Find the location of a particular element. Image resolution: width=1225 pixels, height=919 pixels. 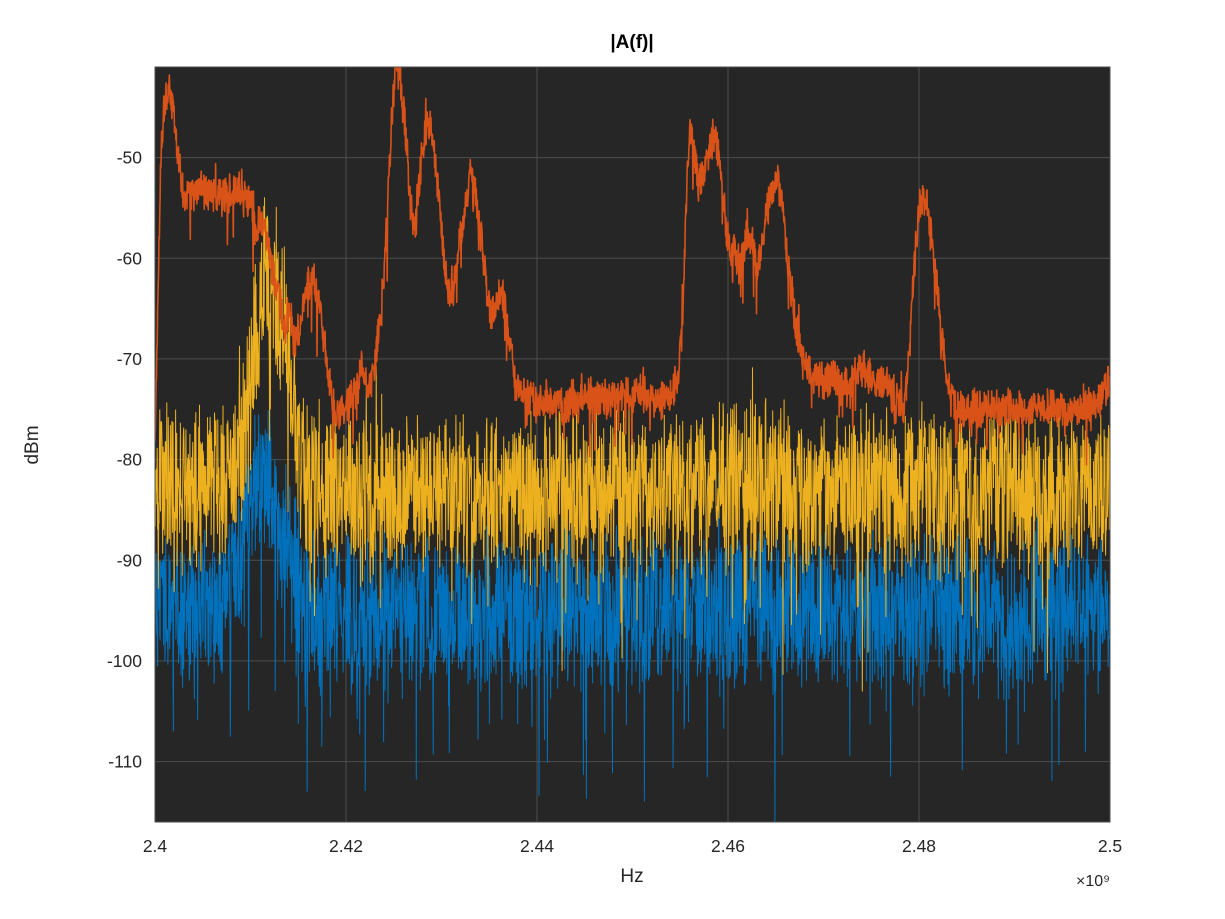

y-tick-label: -110 is located at coordinates (125, 762).